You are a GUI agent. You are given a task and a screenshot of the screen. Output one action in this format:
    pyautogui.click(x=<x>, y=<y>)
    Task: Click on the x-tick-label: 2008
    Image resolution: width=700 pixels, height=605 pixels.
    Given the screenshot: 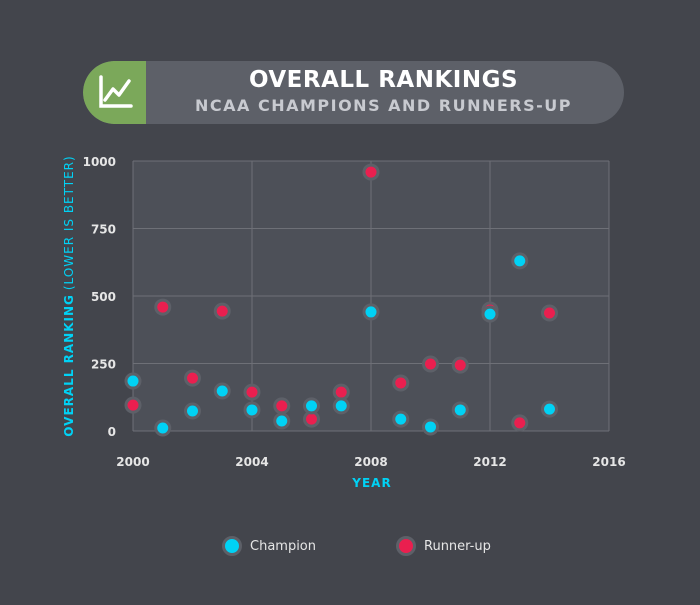 What is the action you would take?
    pyautogui.click(x=370, y=462)
    